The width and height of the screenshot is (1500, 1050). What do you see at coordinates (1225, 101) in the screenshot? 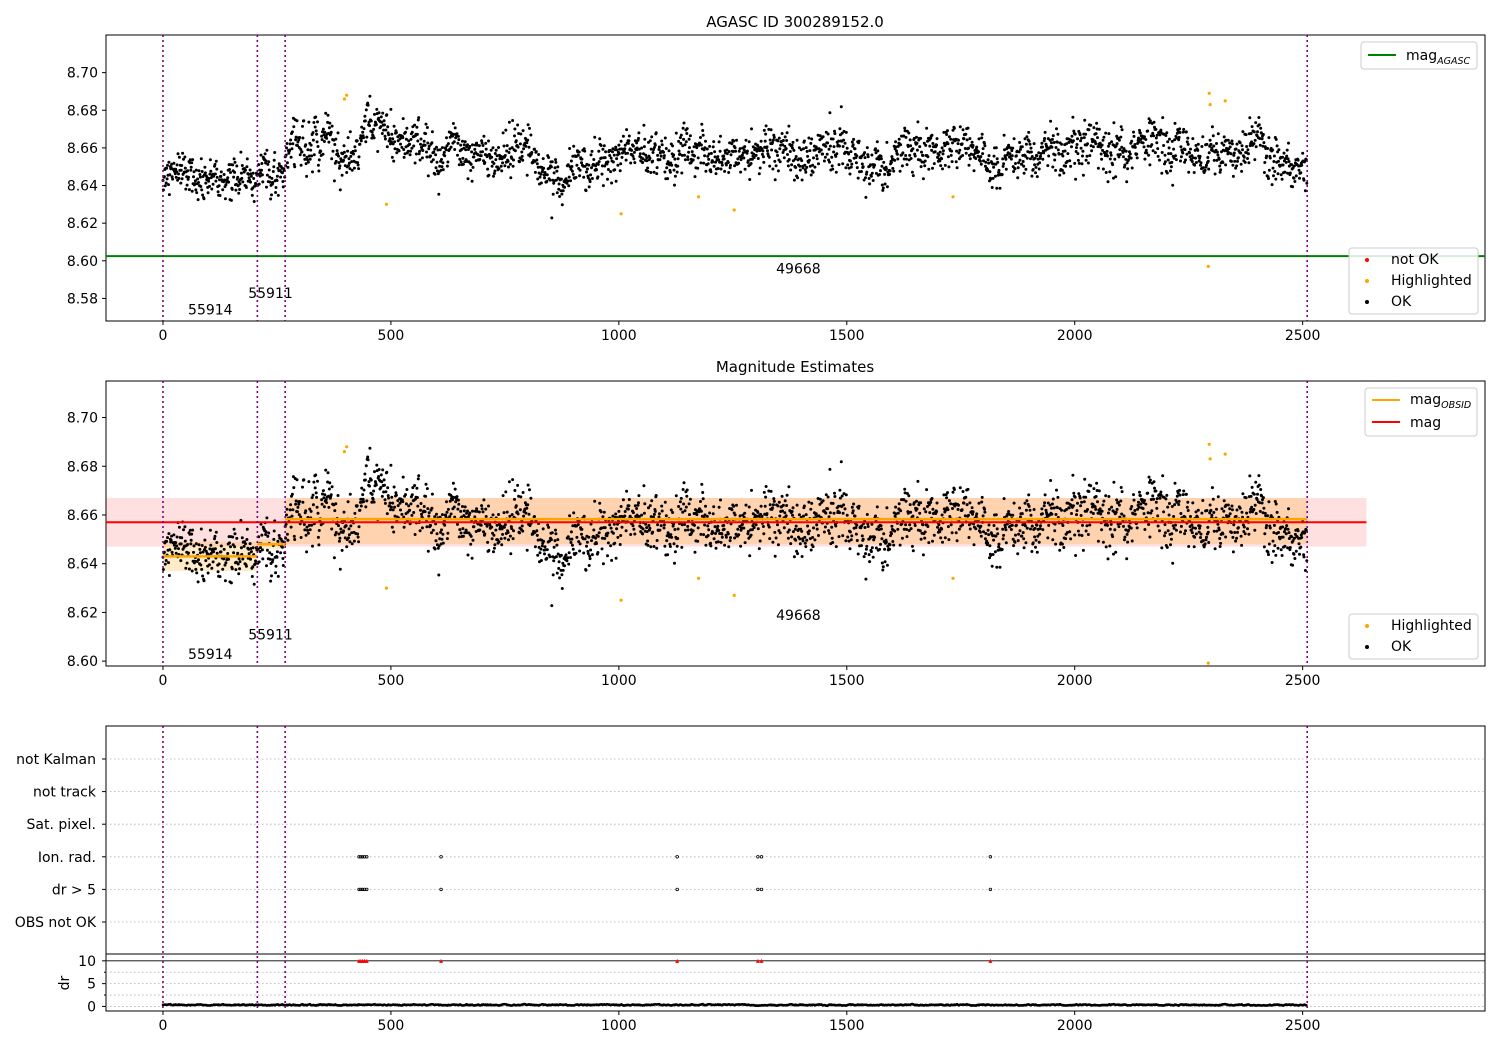
I see `highlighted-point` at bounding box center [1225, 101].